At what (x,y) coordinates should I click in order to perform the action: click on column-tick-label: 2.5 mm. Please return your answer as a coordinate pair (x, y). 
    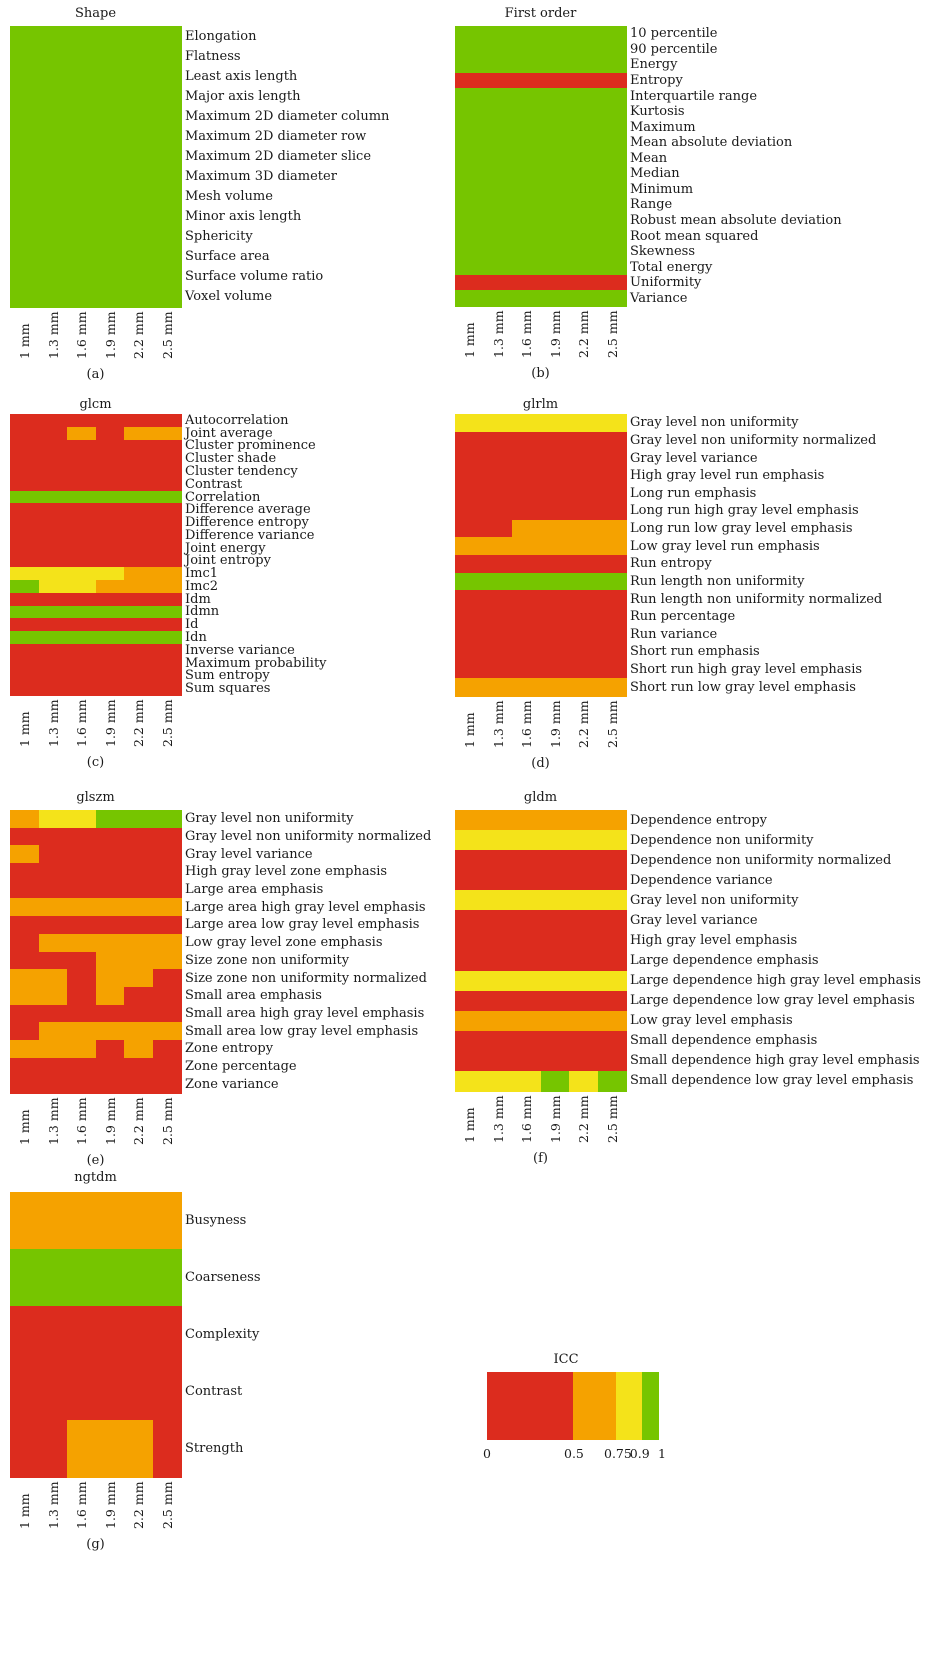
    Looking at the image, I should click on (612, 1119).